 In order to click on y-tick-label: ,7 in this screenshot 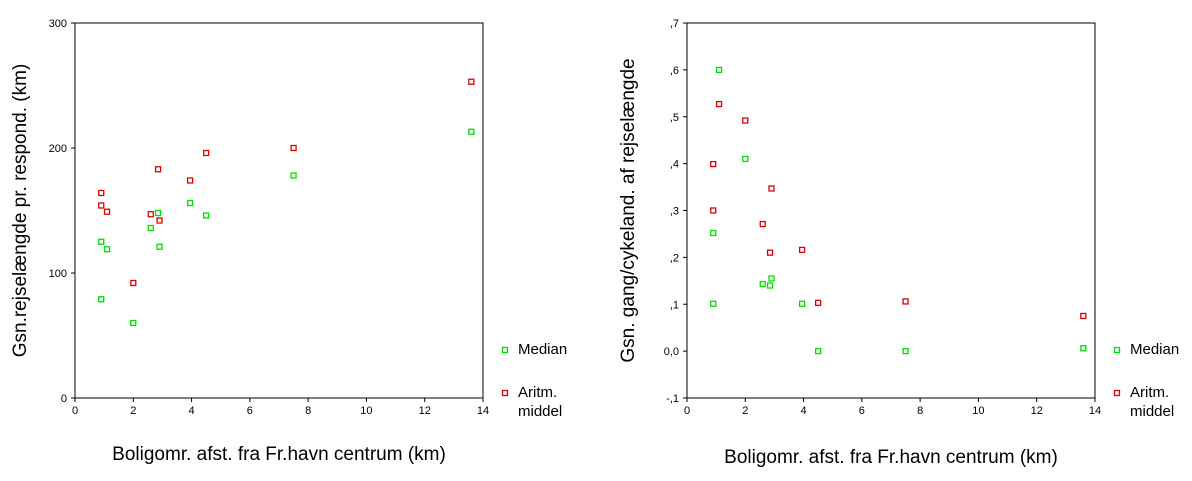, I will do `click(674, 24)`.